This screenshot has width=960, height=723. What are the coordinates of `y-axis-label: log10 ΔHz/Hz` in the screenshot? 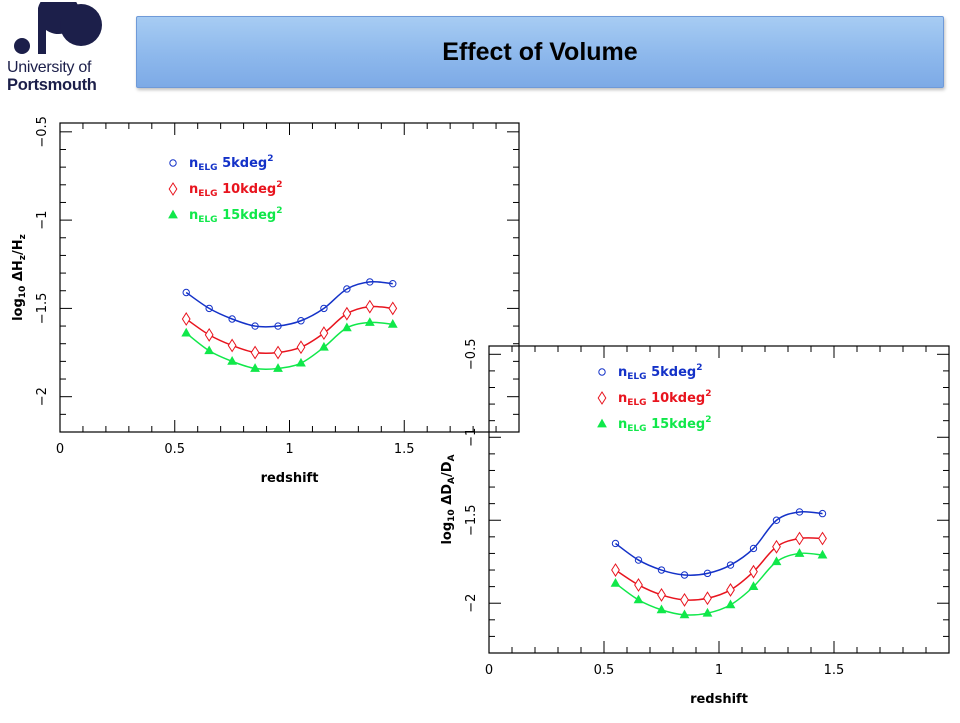 It's located at (19, 277).